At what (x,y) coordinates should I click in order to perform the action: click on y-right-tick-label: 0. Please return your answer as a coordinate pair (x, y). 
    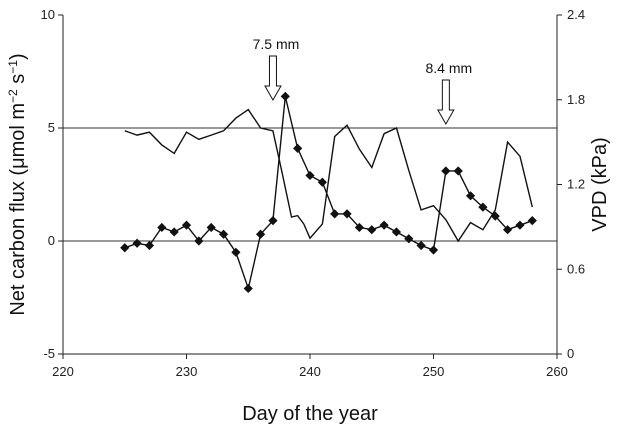
    Looking at the image, I should click on (570, 353).